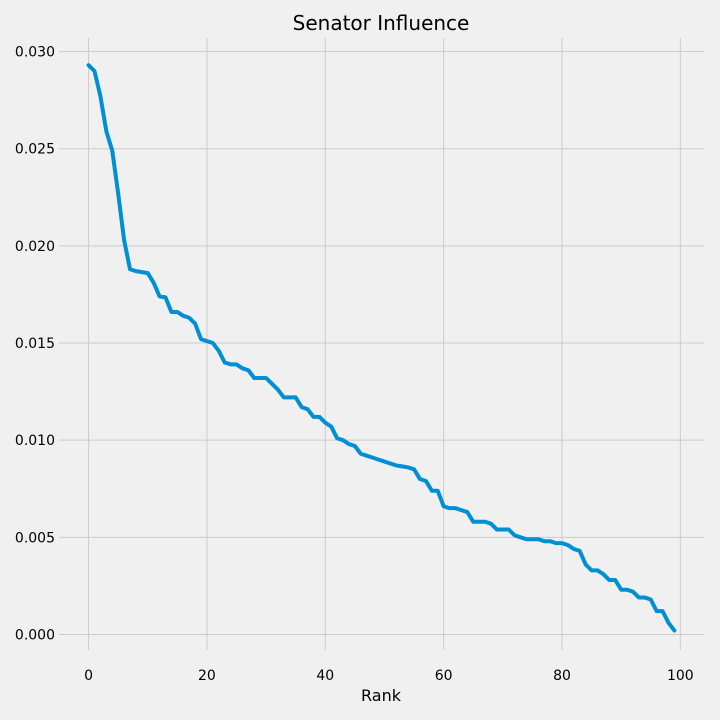 This screenshot has width=720, height=720. Describe the element at coordinates (35, 441) in the screenshot. I see `y-tick-label: 0.010` at that location.